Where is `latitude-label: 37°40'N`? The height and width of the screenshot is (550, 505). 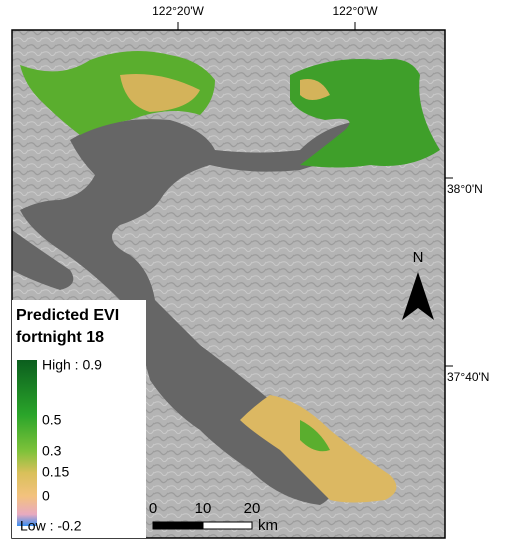
latitude-label: 37°40'N is located at coordinates (468, 377).